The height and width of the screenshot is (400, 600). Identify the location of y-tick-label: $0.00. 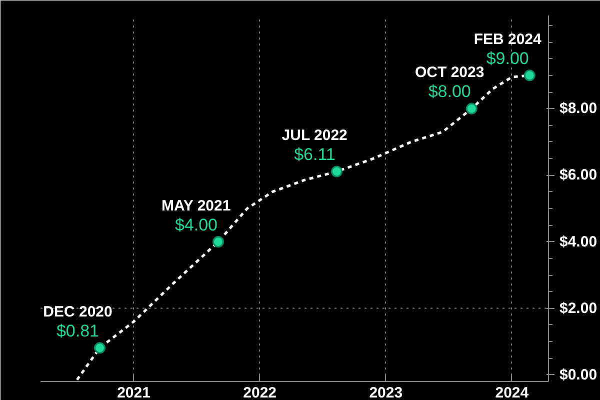
(579, 375).